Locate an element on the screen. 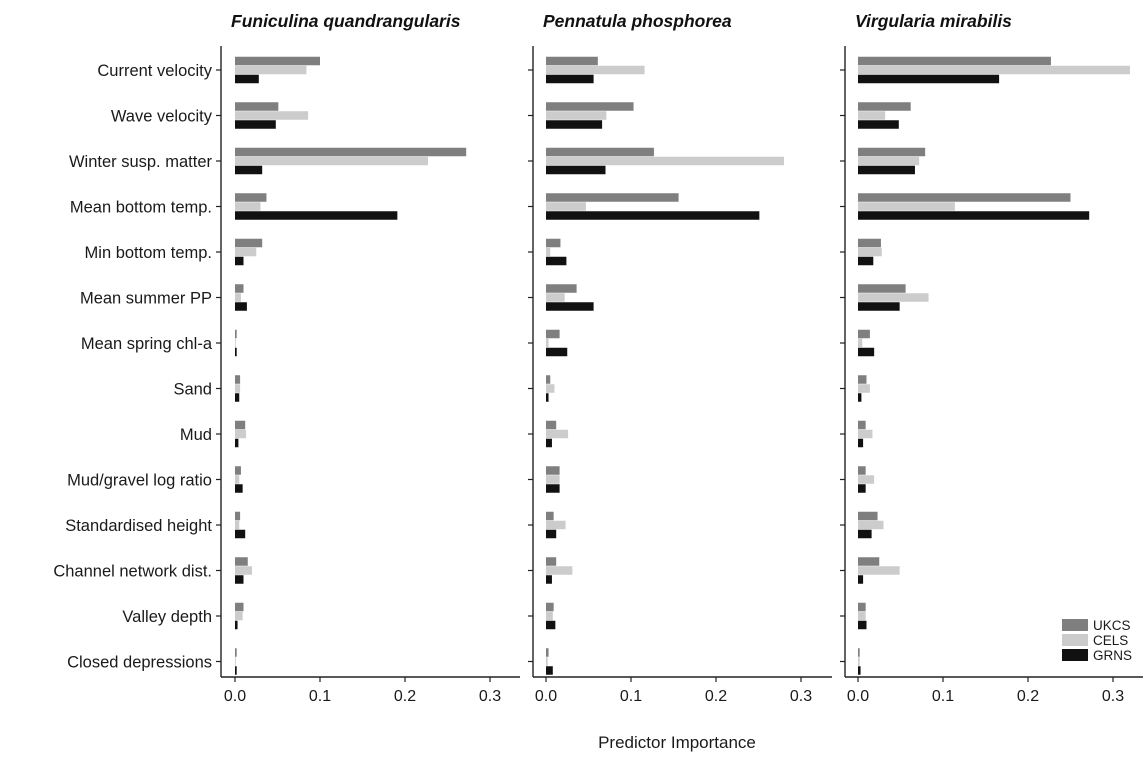 The height and width of the screenshot is (764, 1144). legend-label: GRNS is located at coordinates (1112, 655).